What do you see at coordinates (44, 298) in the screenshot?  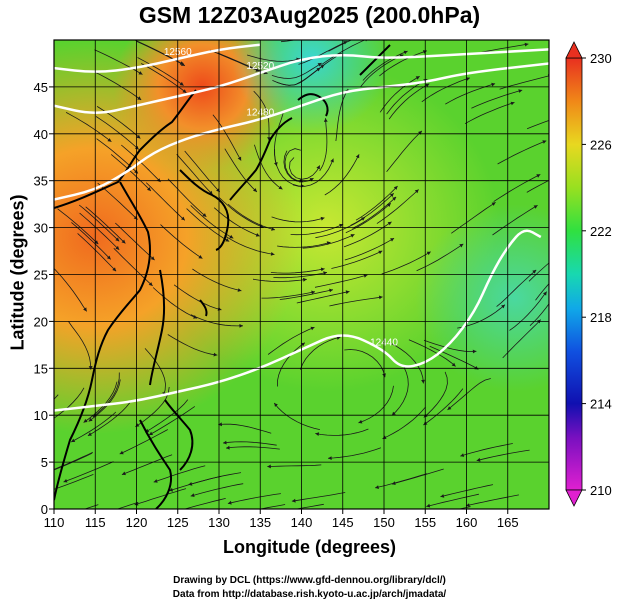 I see `y-axis-ticks: 0 5 10 15 20 25 30 35 40 45` at bounding box center [44, 298].